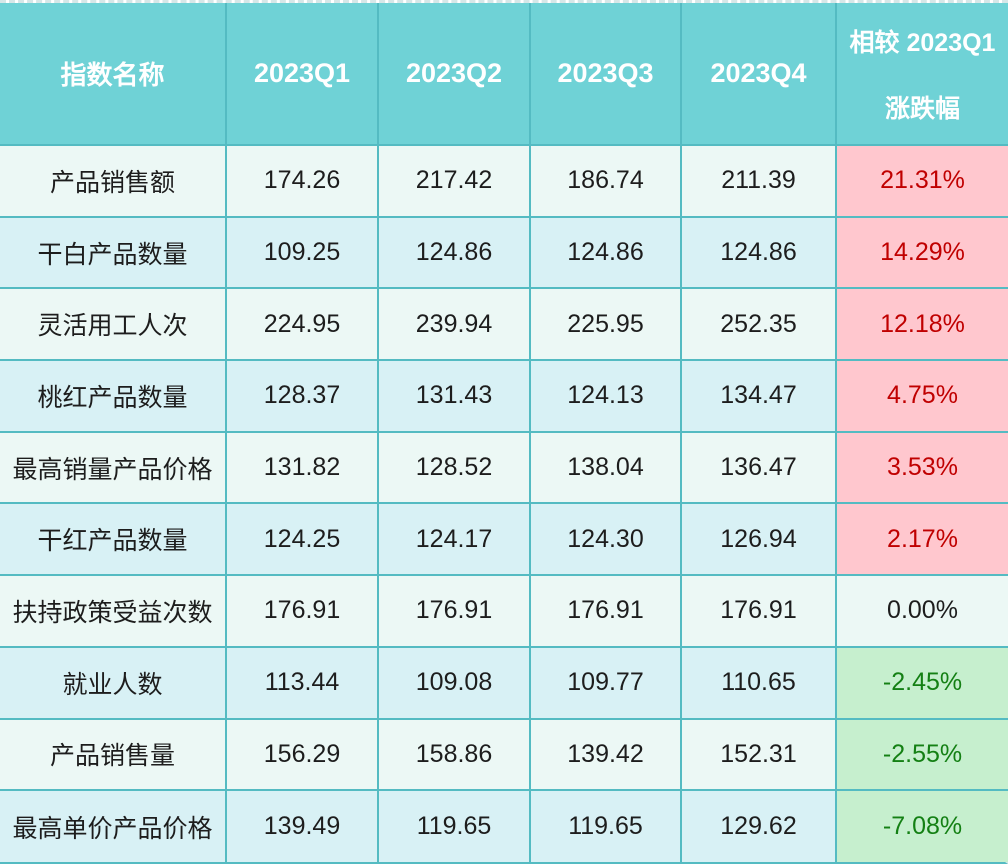 This screenshot has width=1008, height=864. I want to click on table-row: 就业人数 113.44 109.08 109.77 110.65 -2.45%, so click(504, 682).